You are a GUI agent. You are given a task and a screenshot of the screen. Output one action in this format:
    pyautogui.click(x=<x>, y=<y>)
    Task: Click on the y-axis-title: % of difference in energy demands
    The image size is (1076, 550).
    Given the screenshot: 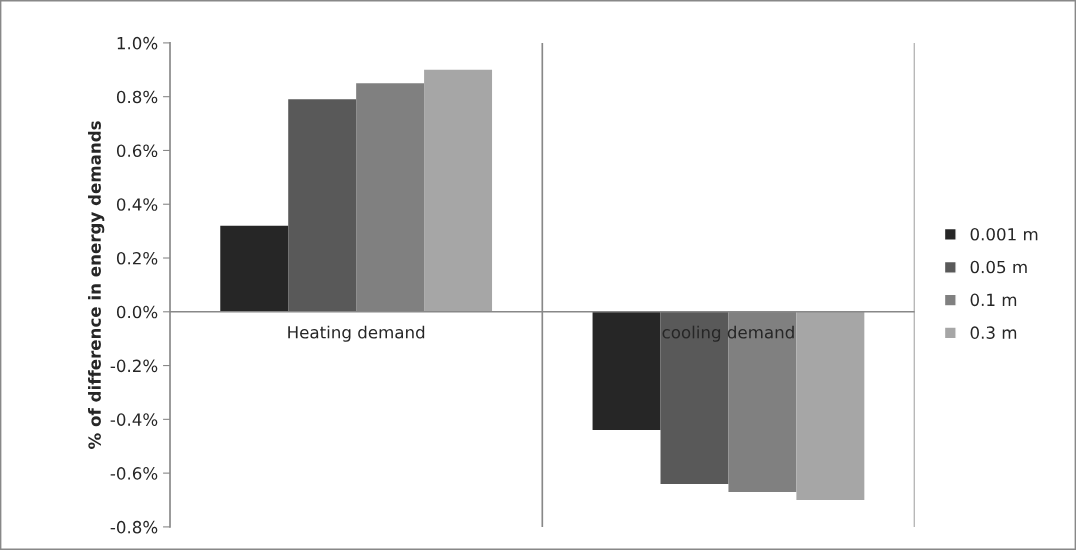 What is the action you would take?
    pyautogui.click(x=96, y=285)
    